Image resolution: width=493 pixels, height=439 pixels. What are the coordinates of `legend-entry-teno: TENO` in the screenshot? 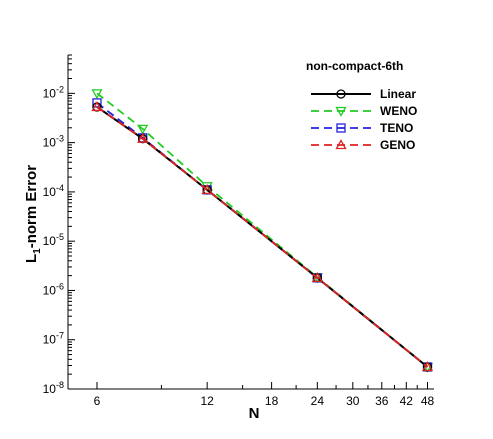 It's located at (362, 128).